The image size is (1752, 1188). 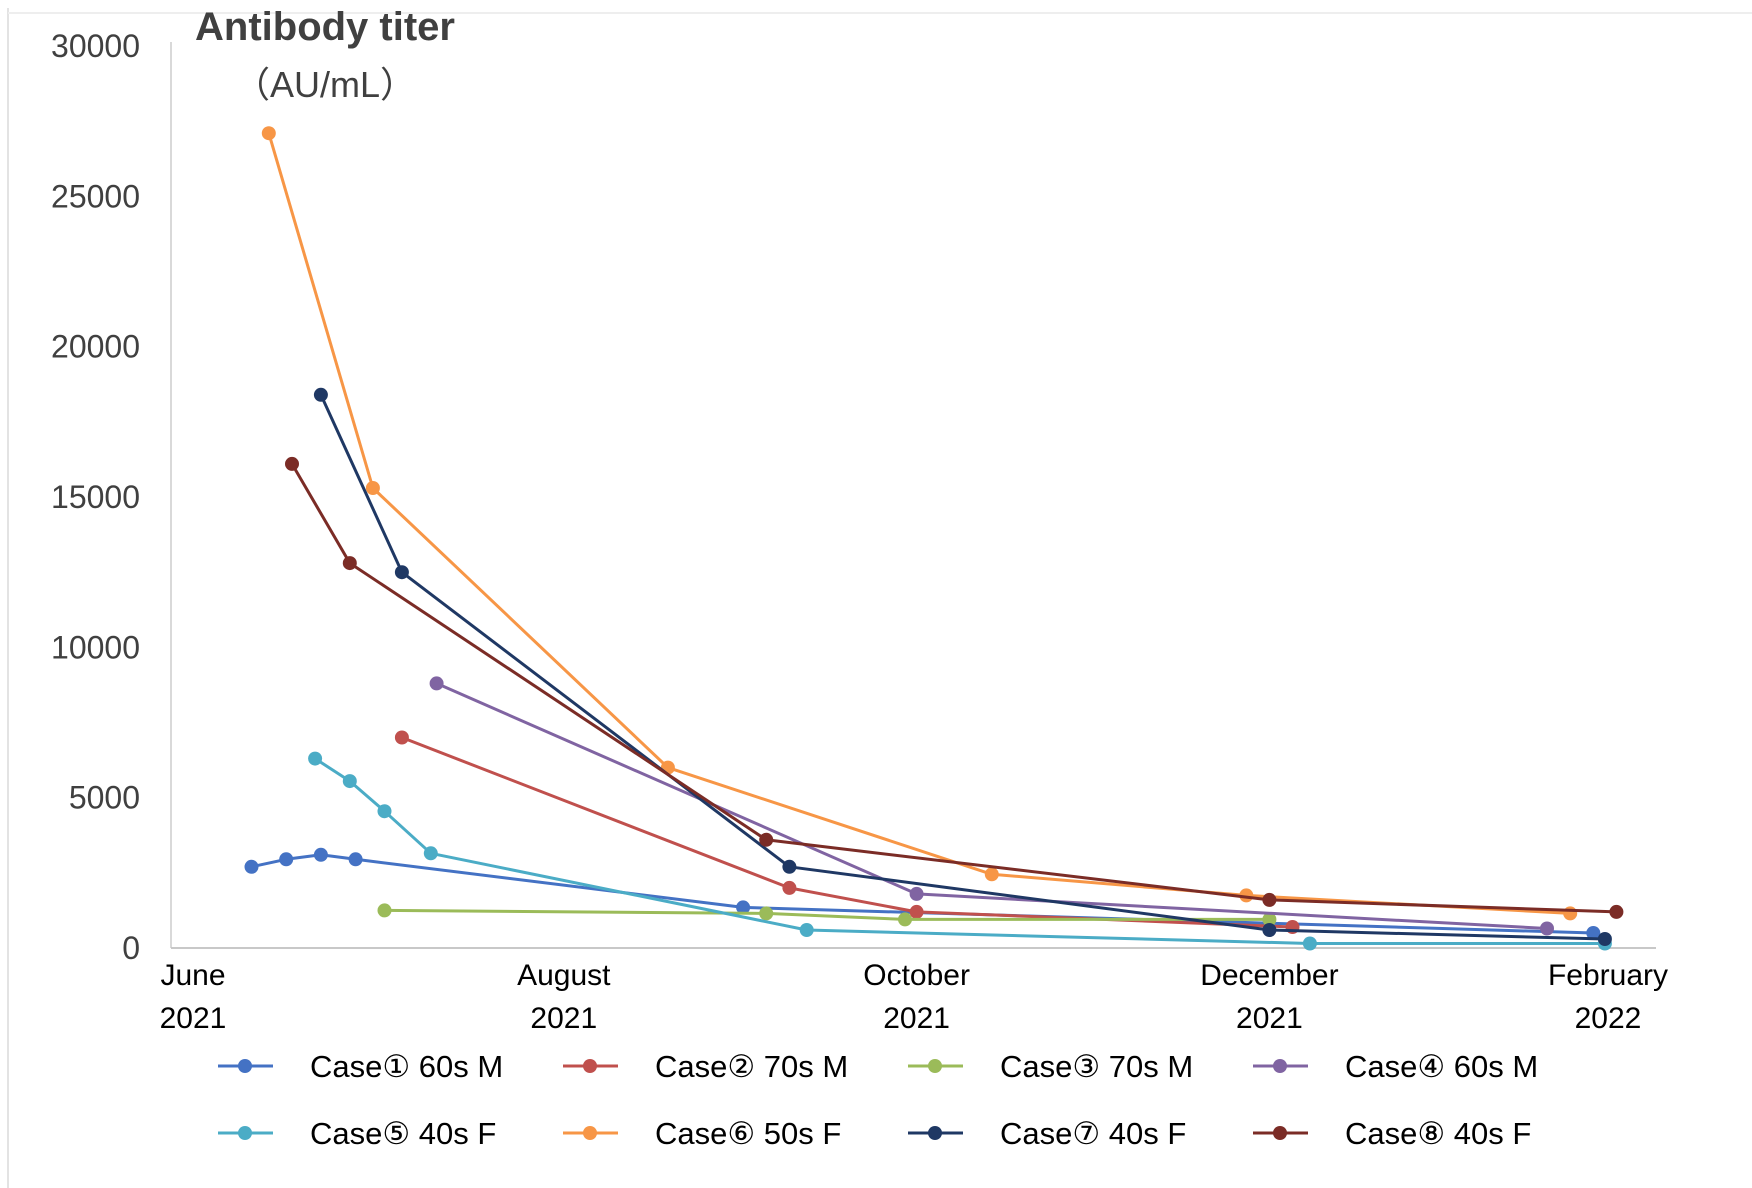 I want to click on y-axis-ticks: 0 5000 10000 15000 20000 25000 30000, so click(x=95, y=497).